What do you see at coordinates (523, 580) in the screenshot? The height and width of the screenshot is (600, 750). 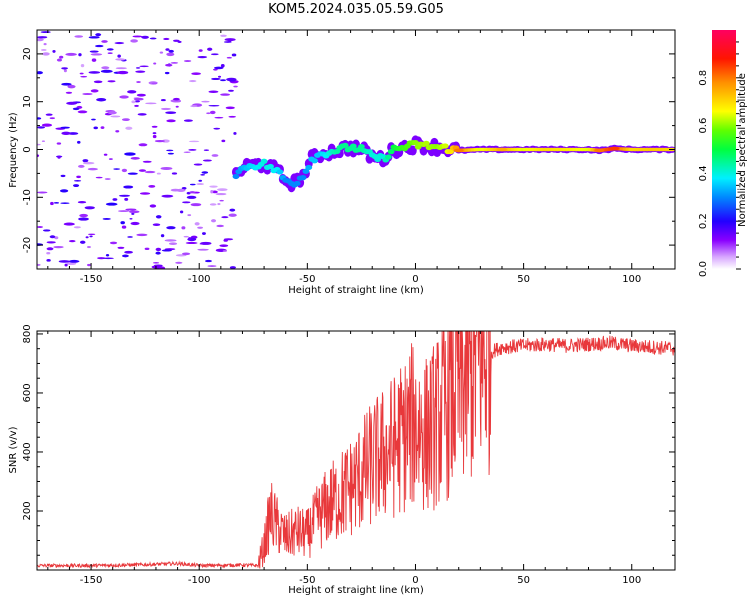 I see `x-tick-label: 50` at bounding box center [523, 580].